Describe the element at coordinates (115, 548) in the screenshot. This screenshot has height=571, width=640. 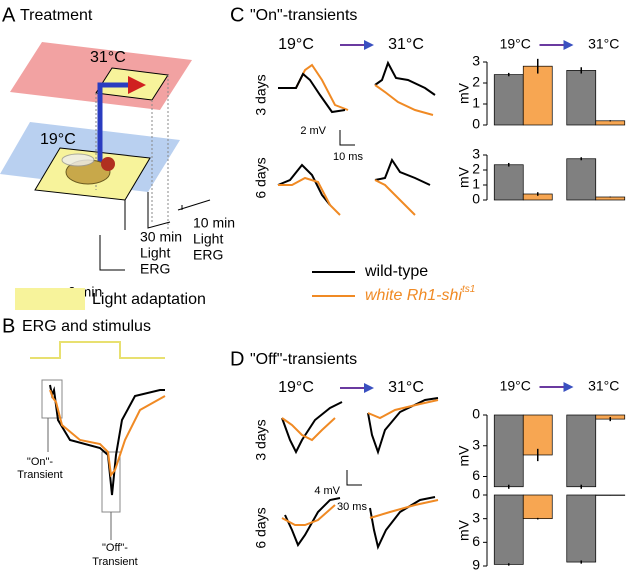
I see `off-label: "Off"-` at that location.